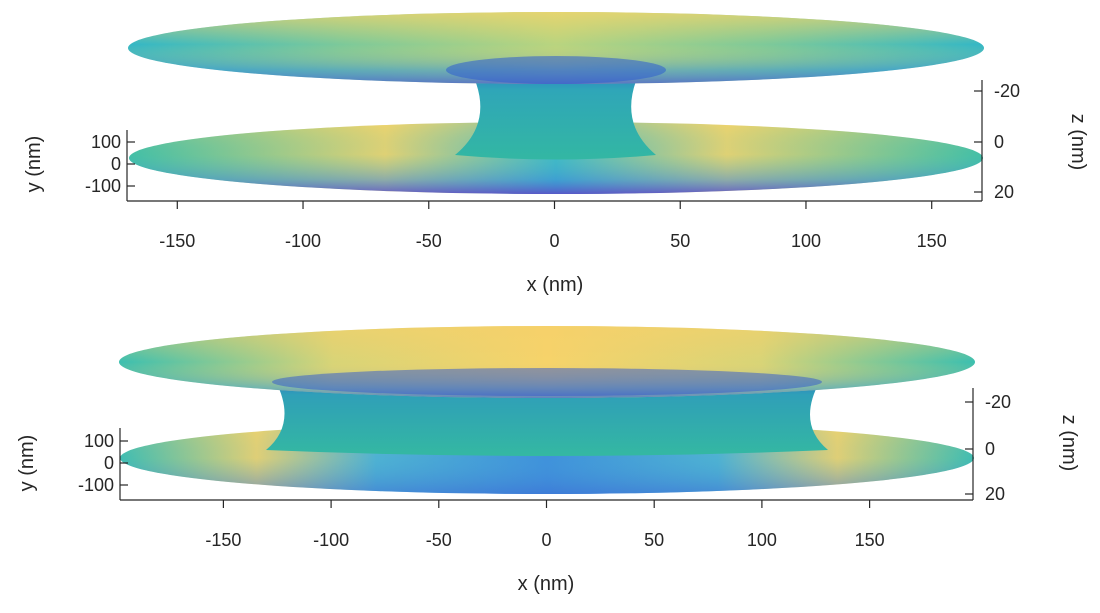 Image resolution: width=1100 pixels, height=613 pixels. What do you see at coordinates (555, 110) in the screenshot?
I see `membrane-neck` at bounding box center [555, 110].